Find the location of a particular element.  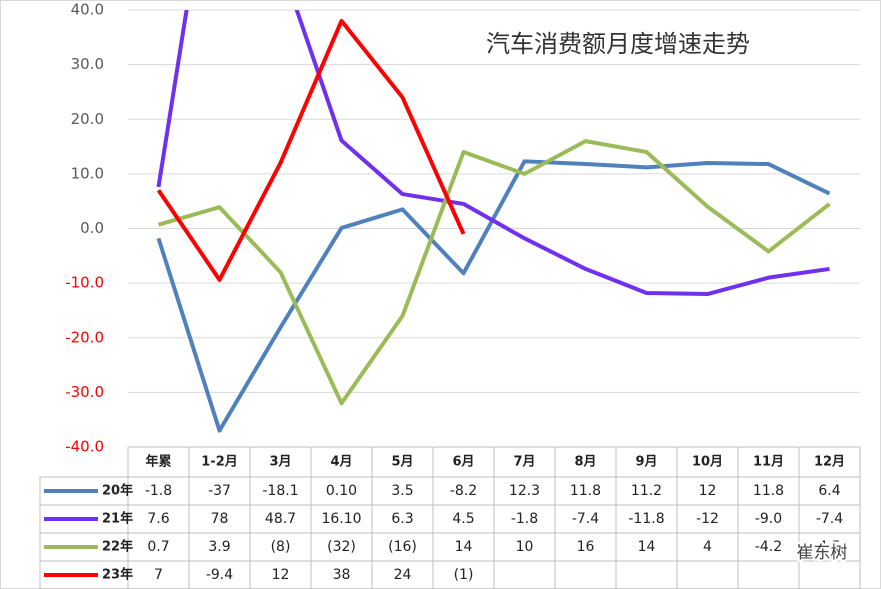

data-label: 3.9 is located at coordinates (219, 547).